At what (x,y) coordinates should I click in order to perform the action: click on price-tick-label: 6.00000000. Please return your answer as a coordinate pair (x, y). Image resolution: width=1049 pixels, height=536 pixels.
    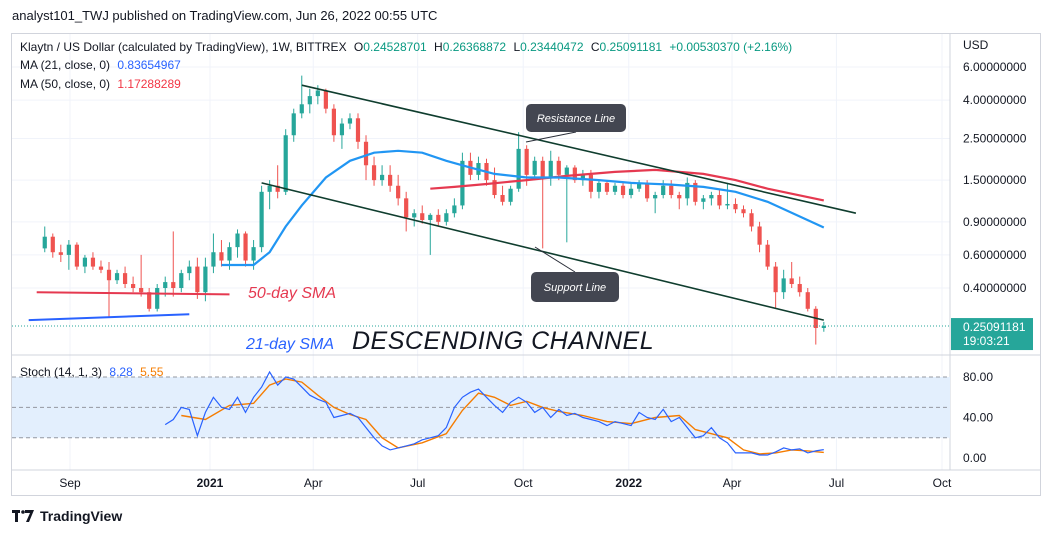
    Looking at the image, I should click on (995, 67).